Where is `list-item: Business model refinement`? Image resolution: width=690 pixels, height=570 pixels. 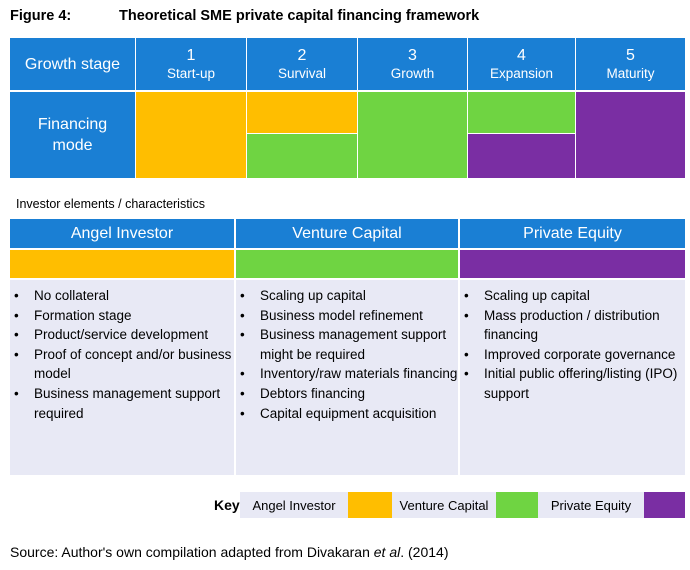
list-item: Business model refinement is located at coordinates (347, 316).